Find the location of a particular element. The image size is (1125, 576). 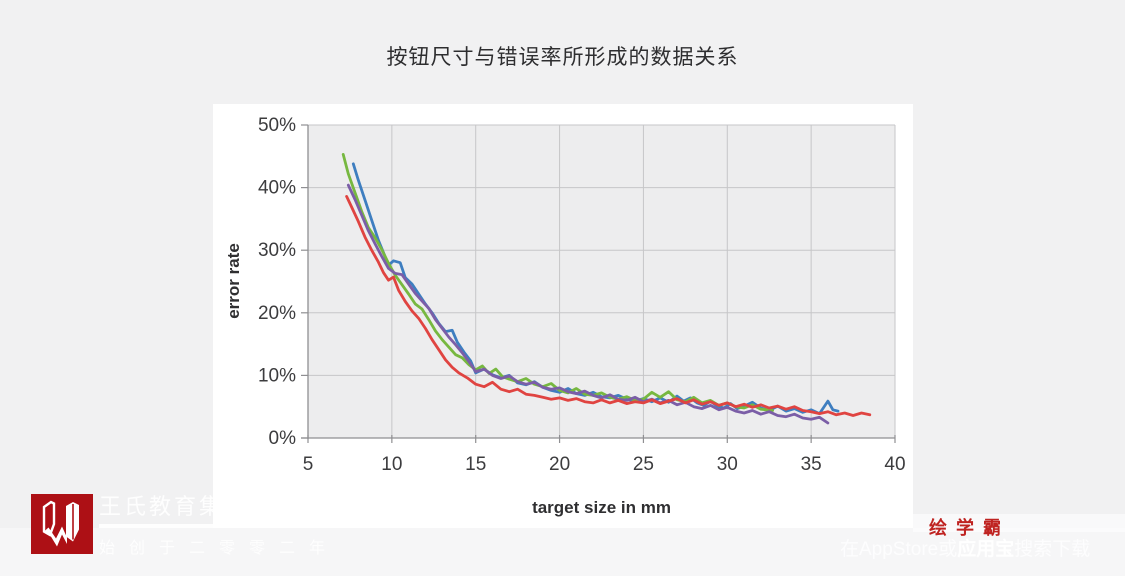

svg-text: 10% is located at coordinates (277, 375).